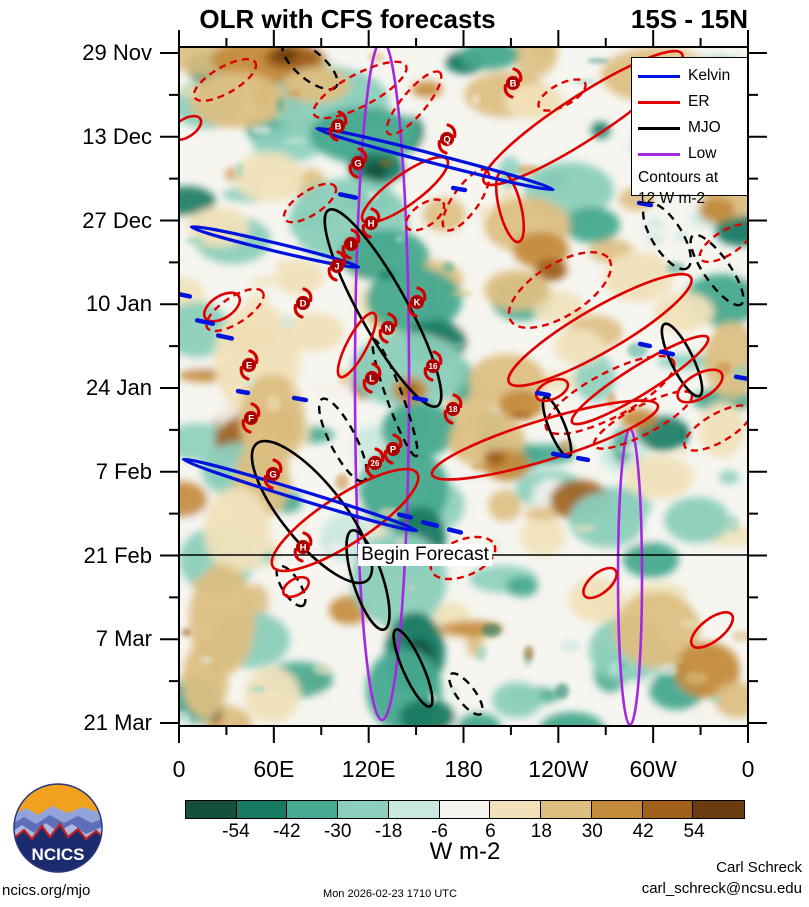 The width and height of the screenshot is (809, 907). I want to click on logo-text: NCICS, so click(58, 854).